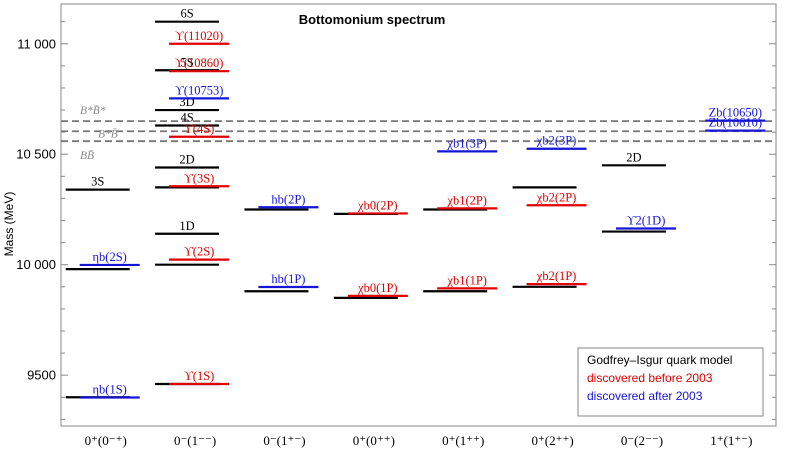 The width and height of the screenshot is (789, 452). What do you see at coordinates (9, 224) in the screenshot?
I see `y-axis-label: Mass (MeV)` at bounding box center [9, 224].